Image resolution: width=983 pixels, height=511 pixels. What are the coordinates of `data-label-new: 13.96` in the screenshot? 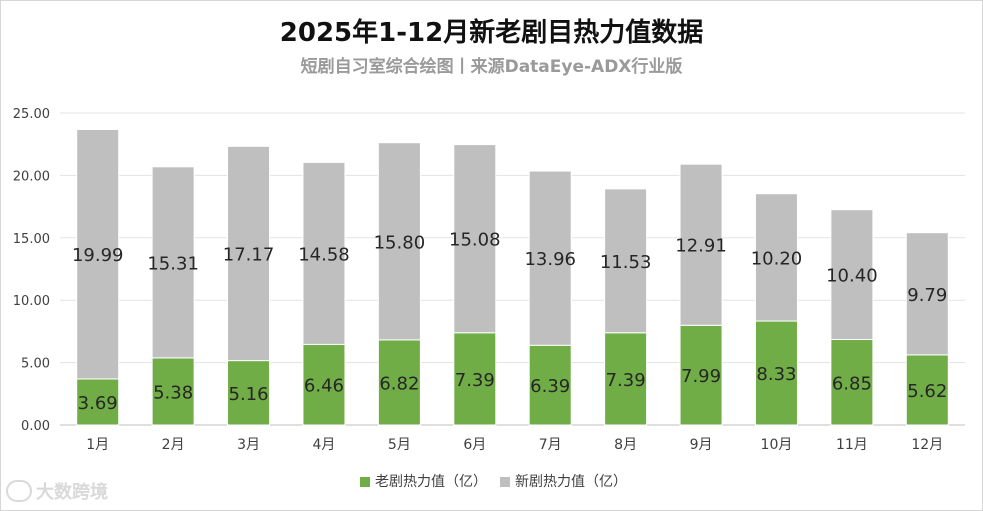 It's located at (550, 259).